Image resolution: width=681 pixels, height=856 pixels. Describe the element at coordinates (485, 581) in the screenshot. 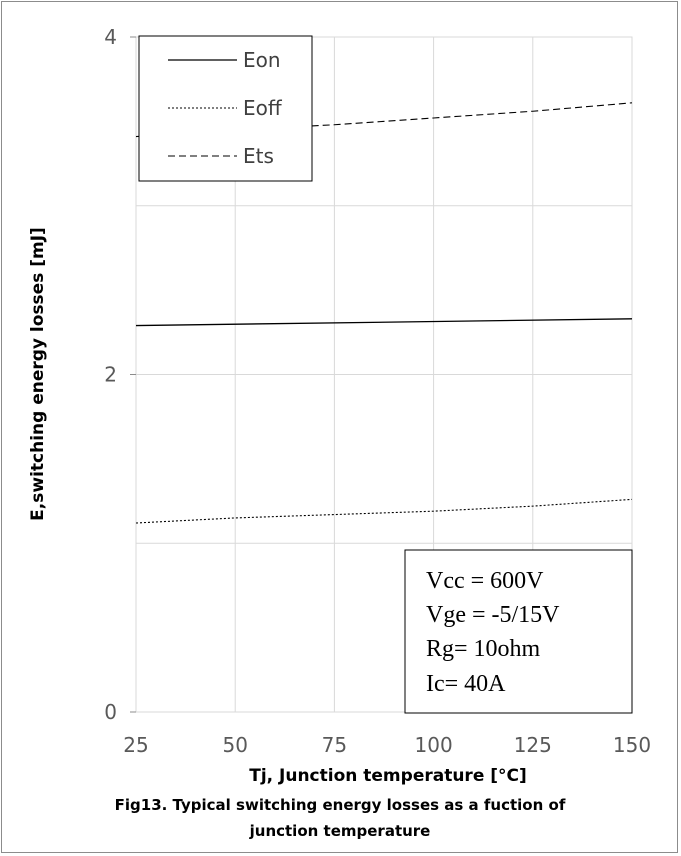

I see `condition-vcc: Vcc = 600V` at that location.